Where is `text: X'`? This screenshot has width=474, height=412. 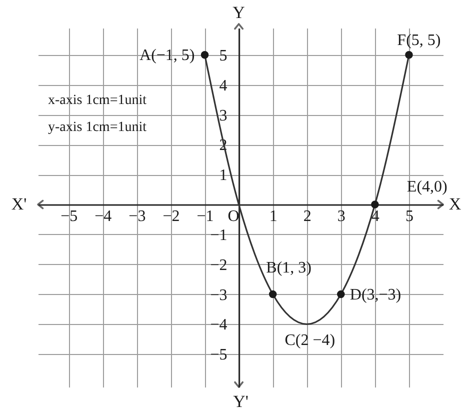
text: X' is located at coordinates (19, 204).